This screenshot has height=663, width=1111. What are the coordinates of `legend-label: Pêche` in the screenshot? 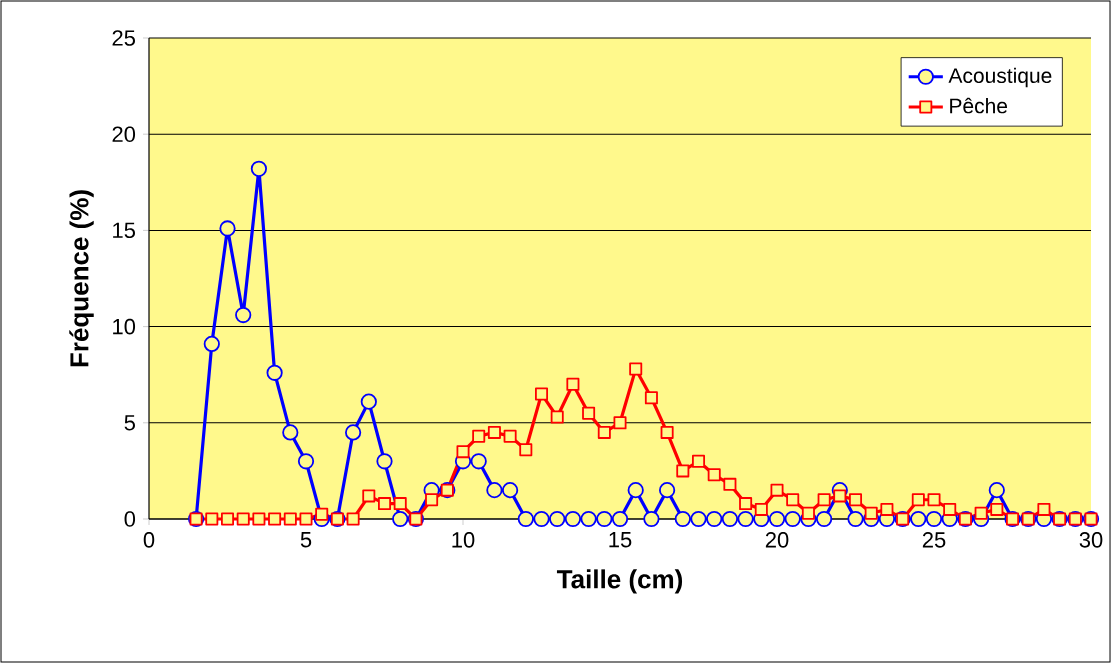 It's located at (979, 105).